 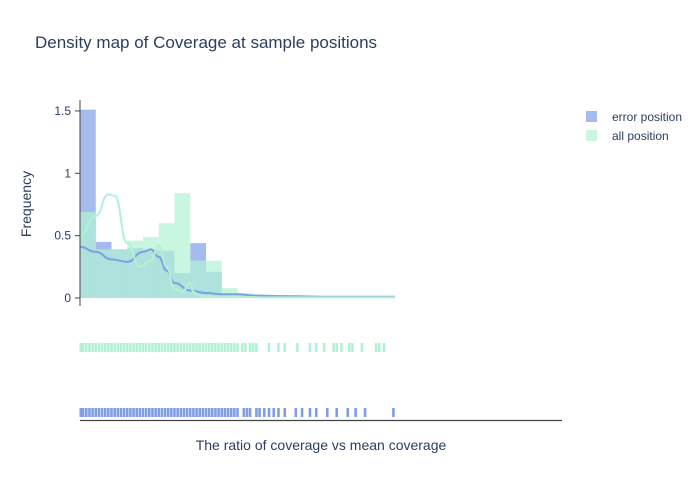 What do you see at coordinates (67, 298) in the screenshot?
I see `y-tick-label: 0` at bounding box center [67, 298].